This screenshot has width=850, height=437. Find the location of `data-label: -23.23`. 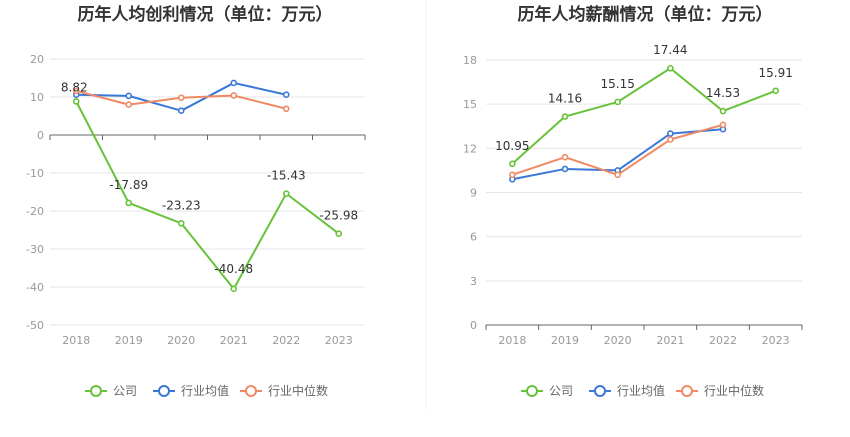

data-label: -23.23 is located at coordinates (181, 205).